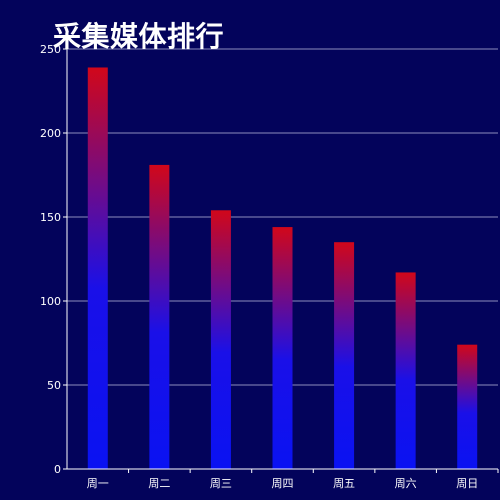 Image resolution: width=500 pixels, height=500 pixels. What do you see at coordinates (54, 385) in the screenshot?
I see `y-tick-label-50: 50` at bounding box center [54, 385].